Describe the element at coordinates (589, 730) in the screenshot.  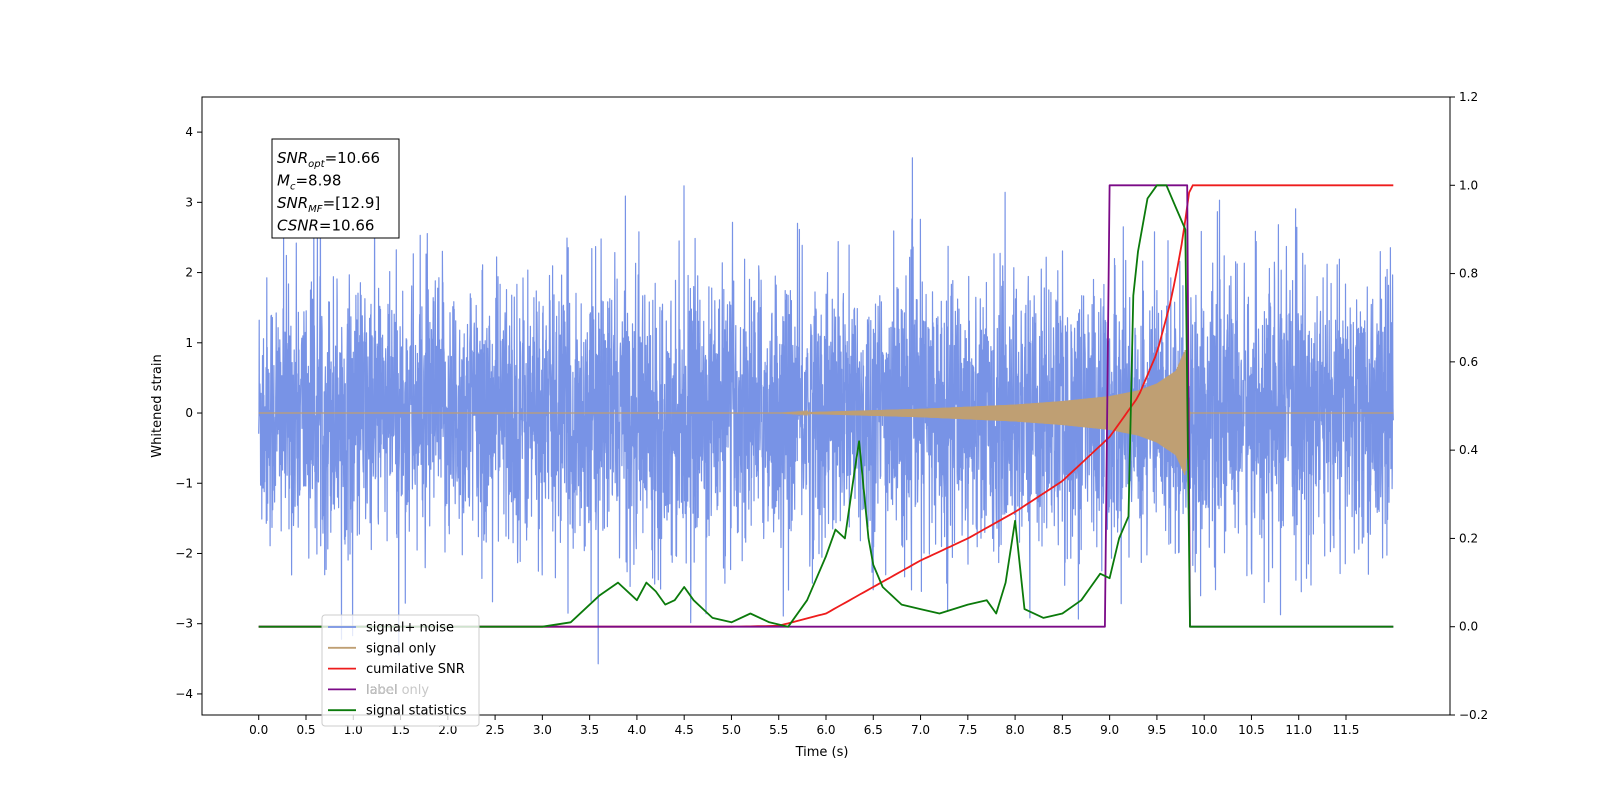
I see `x-tick-label: 3.5` at that location.